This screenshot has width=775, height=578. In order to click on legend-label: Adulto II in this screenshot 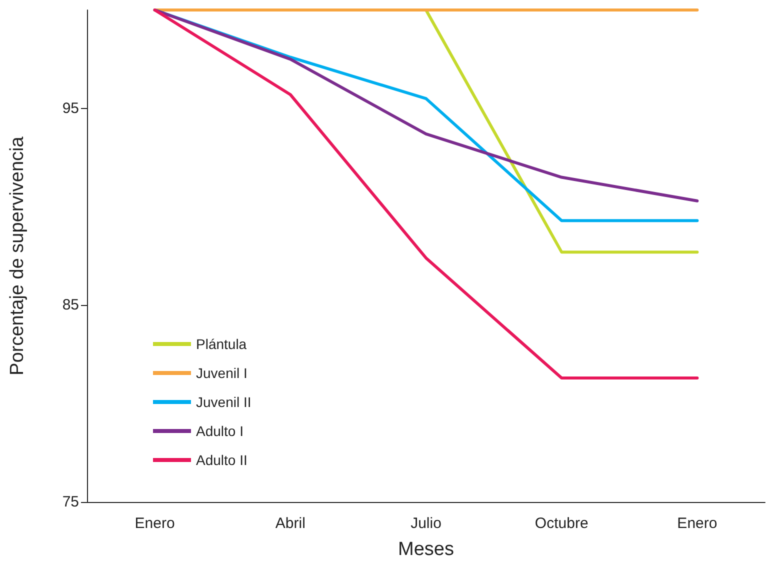, I will do `click(222, 460)`.